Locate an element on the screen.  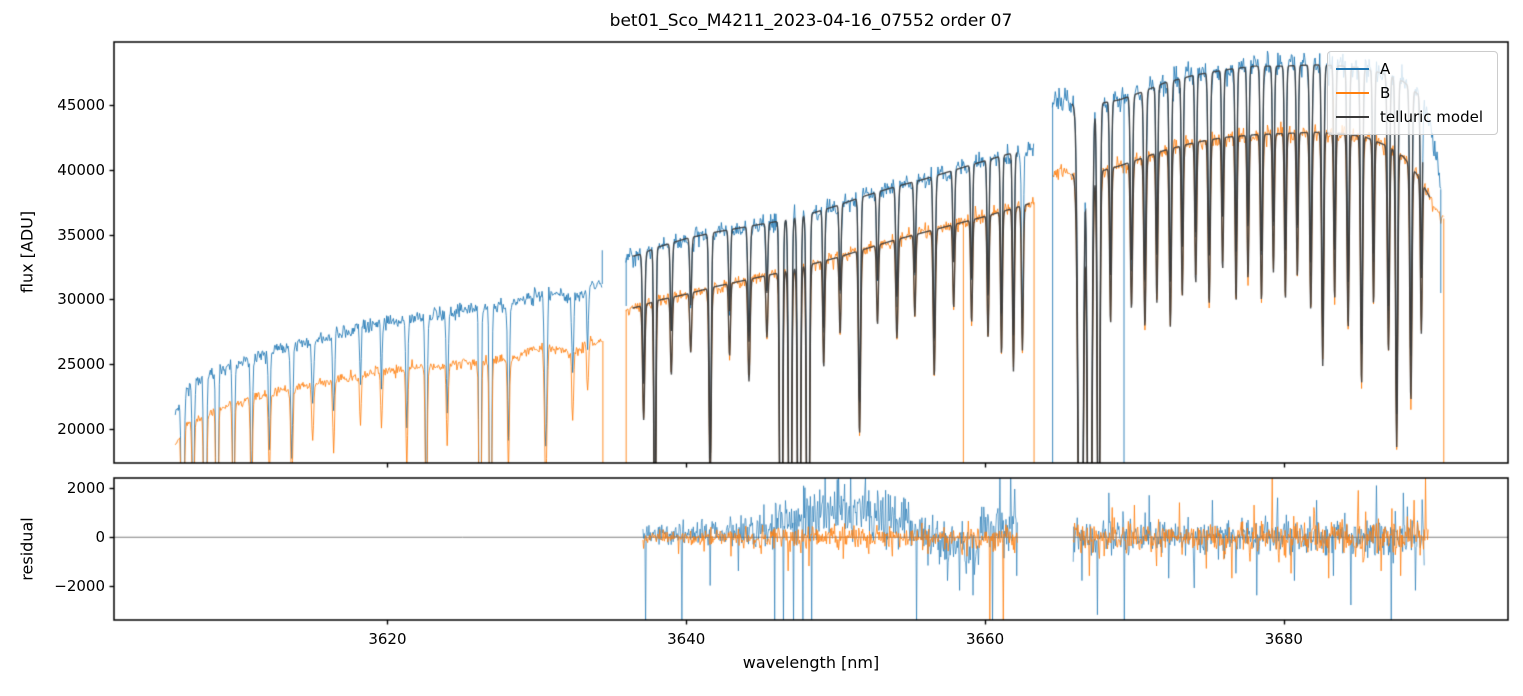
y-tick-label: 40000 is located at coordinates (81, 169).